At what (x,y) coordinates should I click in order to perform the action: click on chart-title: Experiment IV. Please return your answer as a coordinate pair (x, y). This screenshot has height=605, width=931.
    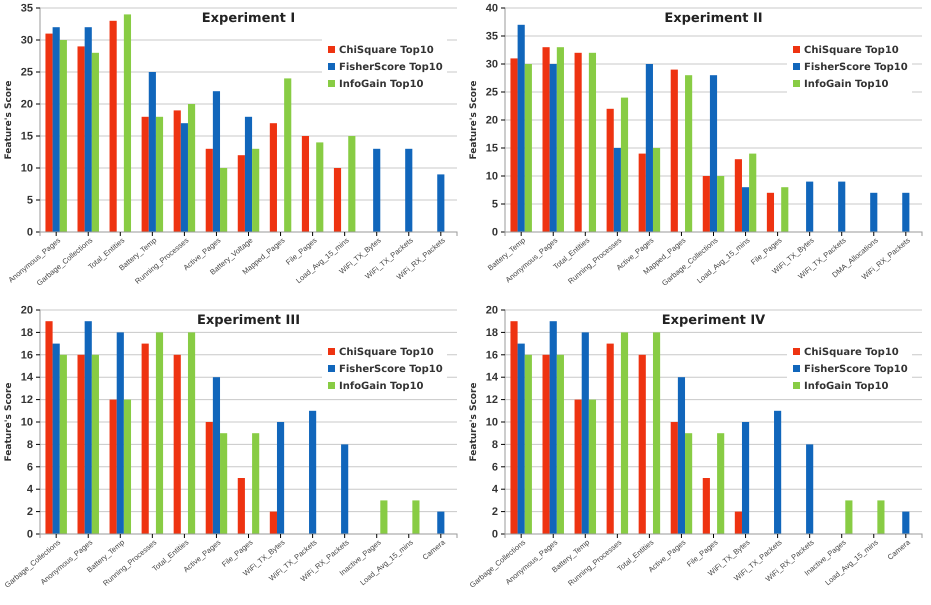
    Looking at the image, I should click on (714, 320).